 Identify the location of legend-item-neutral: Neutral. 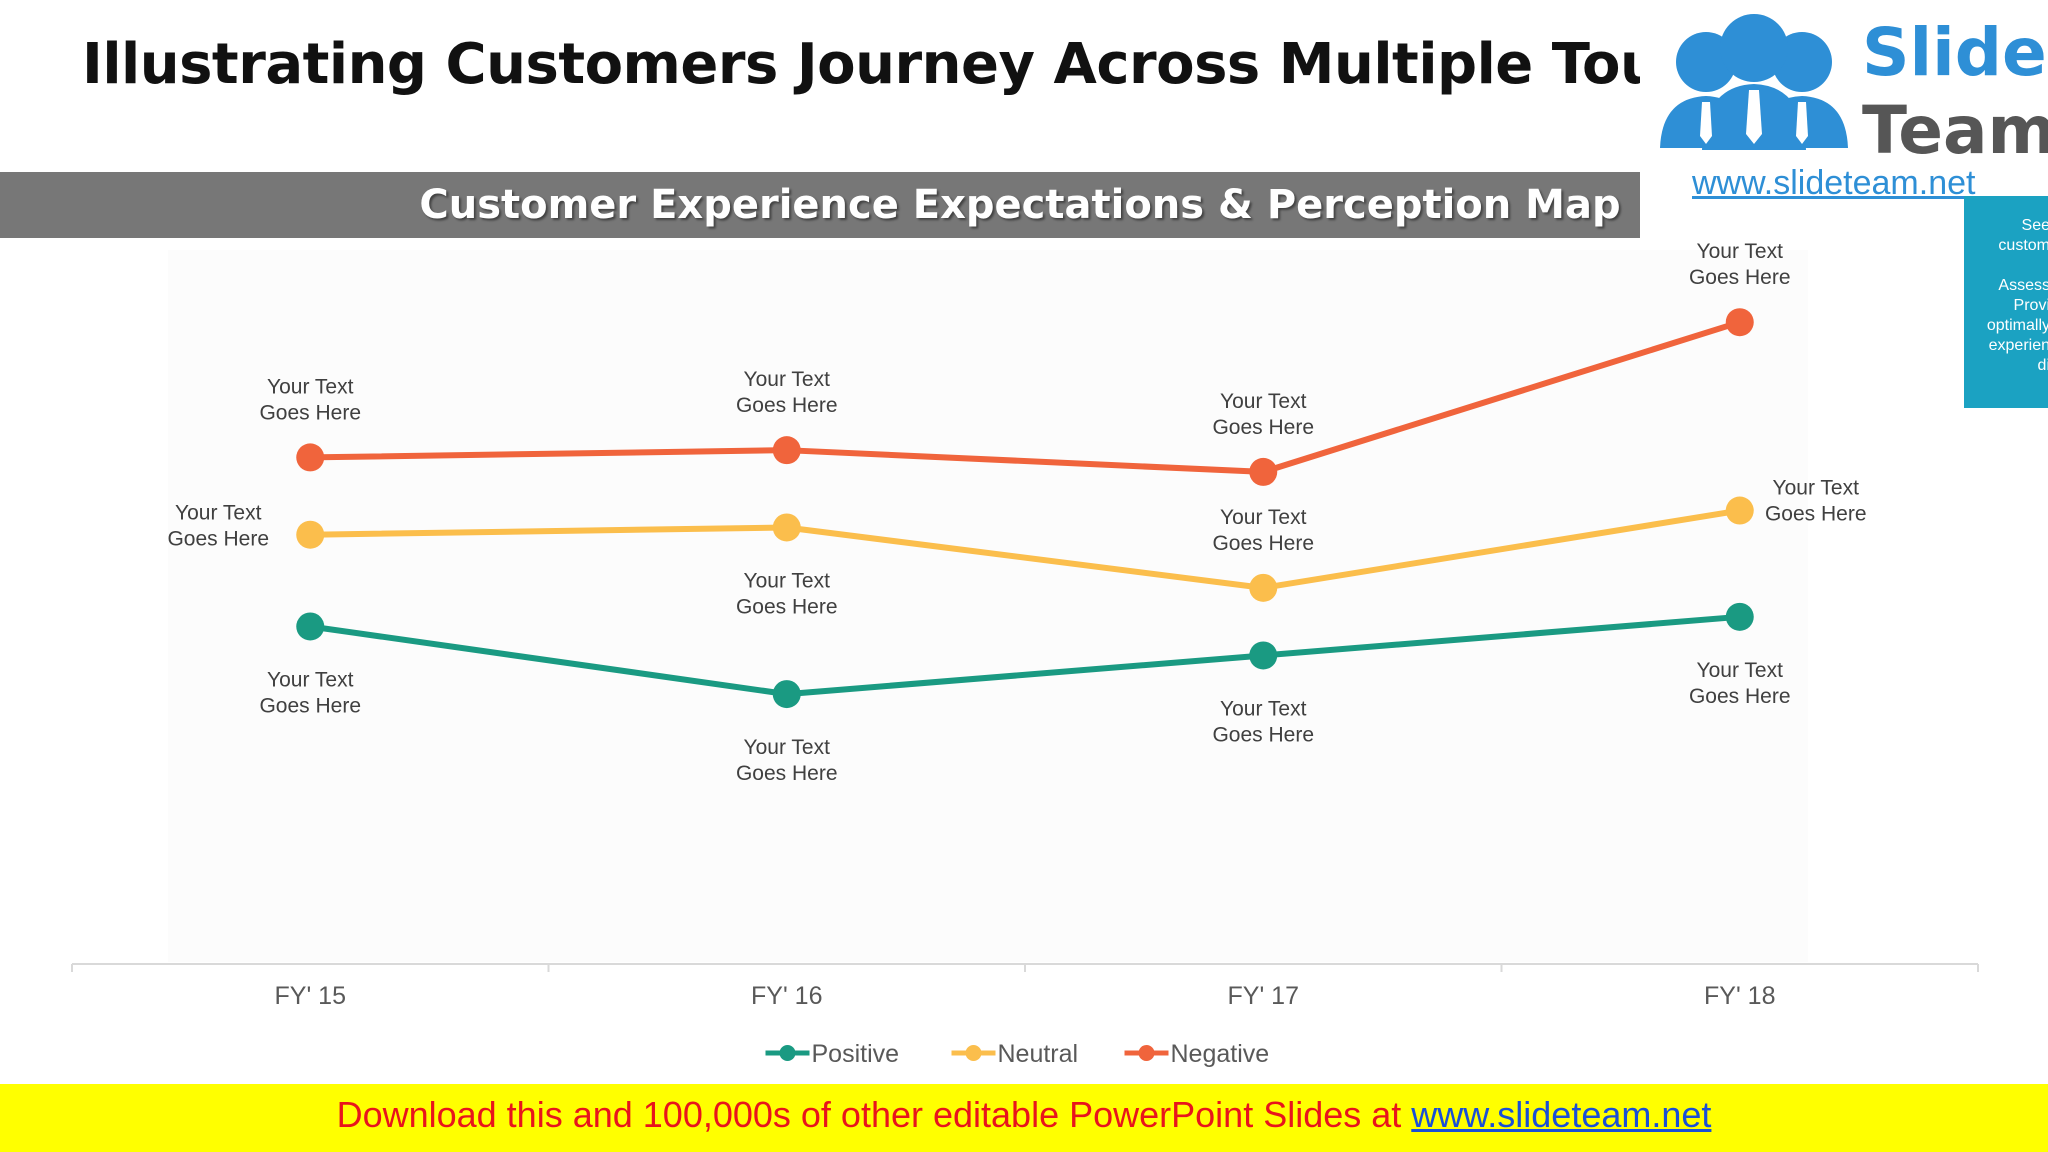
(1015, 1054).